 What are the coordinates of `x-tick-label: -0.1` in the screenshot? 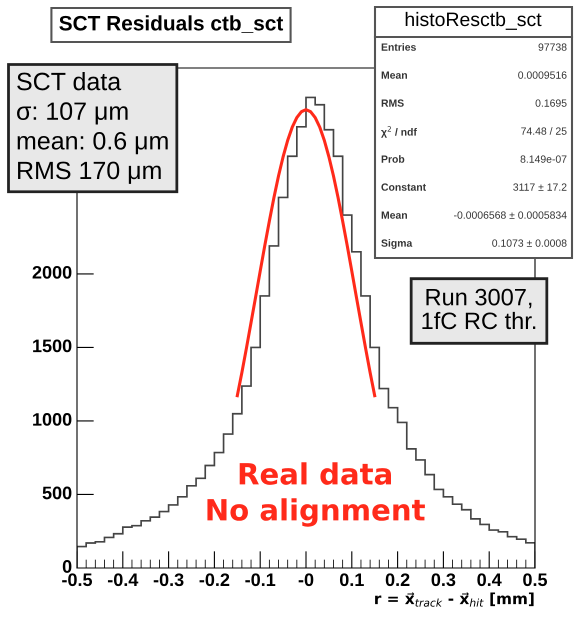 It's located at (260, 579).